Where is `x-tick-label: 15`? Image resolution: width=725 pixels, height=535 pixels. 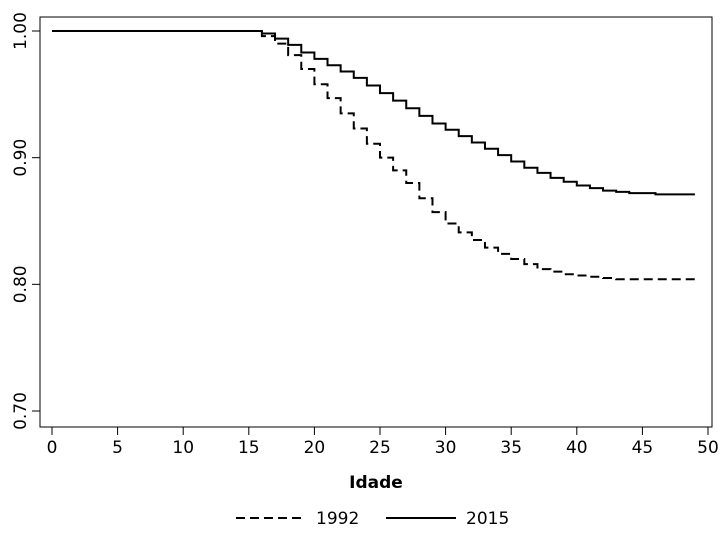
x-tick-label: 15 is located at coordinates (249, 448).